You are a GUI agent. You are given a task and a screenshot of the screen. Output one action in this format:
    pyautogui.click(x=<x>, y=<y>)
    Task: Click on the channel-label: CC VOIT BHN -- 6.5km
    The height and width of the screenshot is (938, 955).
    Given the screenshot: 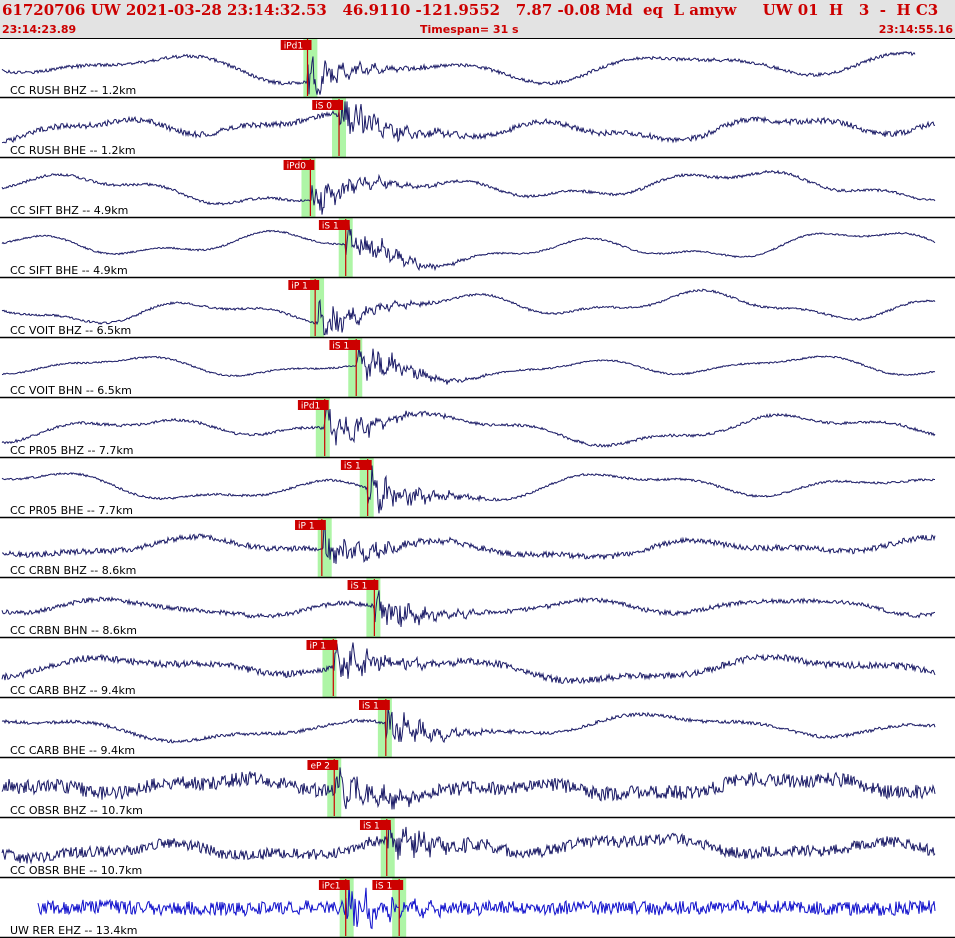 What is the action you would take?
    pyautogui.click(x=71, y=390)
    